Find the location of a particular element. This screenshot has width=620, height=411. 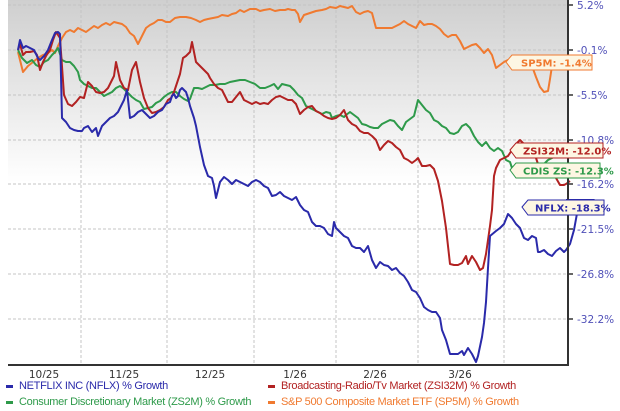

legend-swatch-zsi32m is located at coordinates (271, 386).